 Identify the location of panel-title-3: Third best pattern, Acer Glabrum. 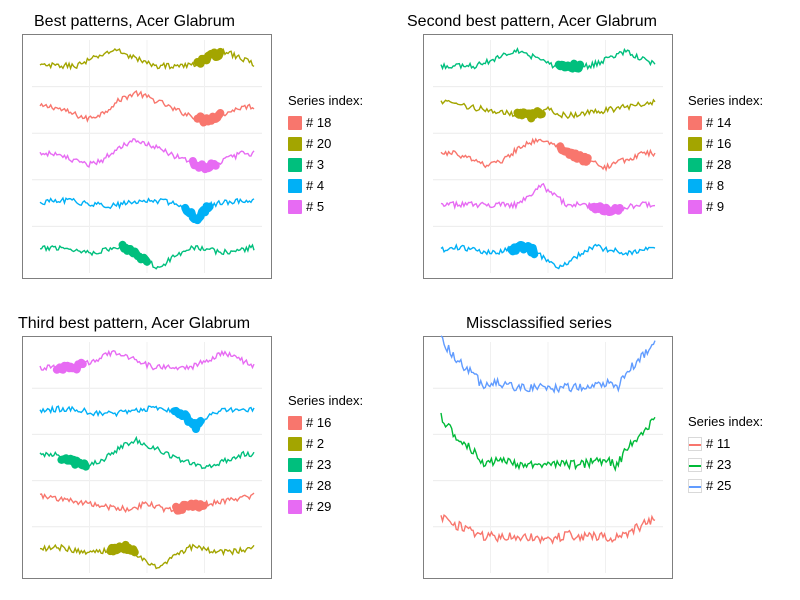
(134, 323).